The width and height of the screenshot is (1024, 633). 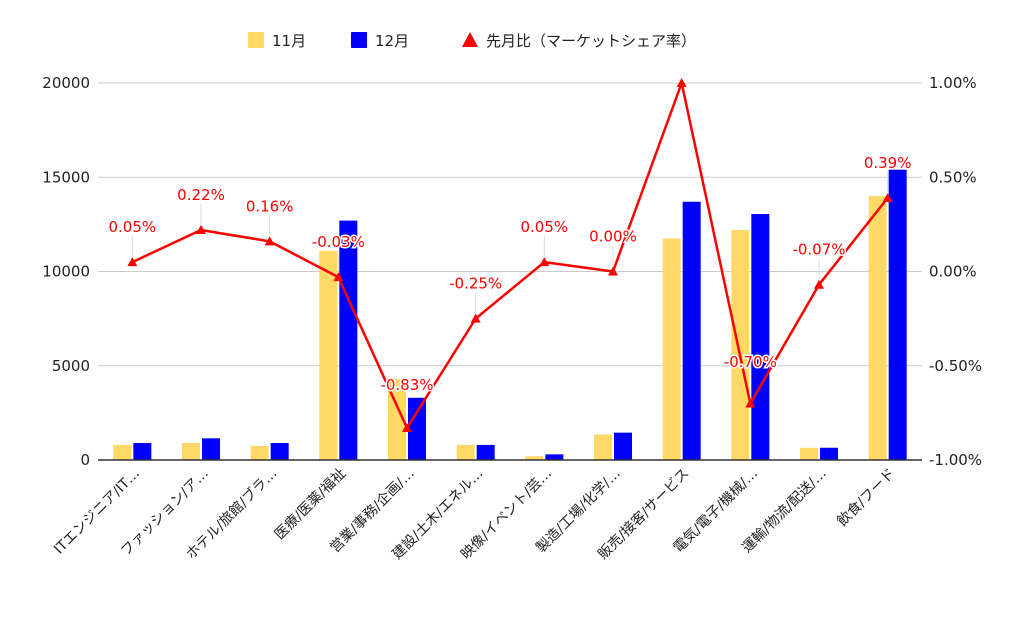 What do you see at coordinates (256, 40) in the screenshot?
I see `legend-swatch-nov` at bounding box center [256, 40].